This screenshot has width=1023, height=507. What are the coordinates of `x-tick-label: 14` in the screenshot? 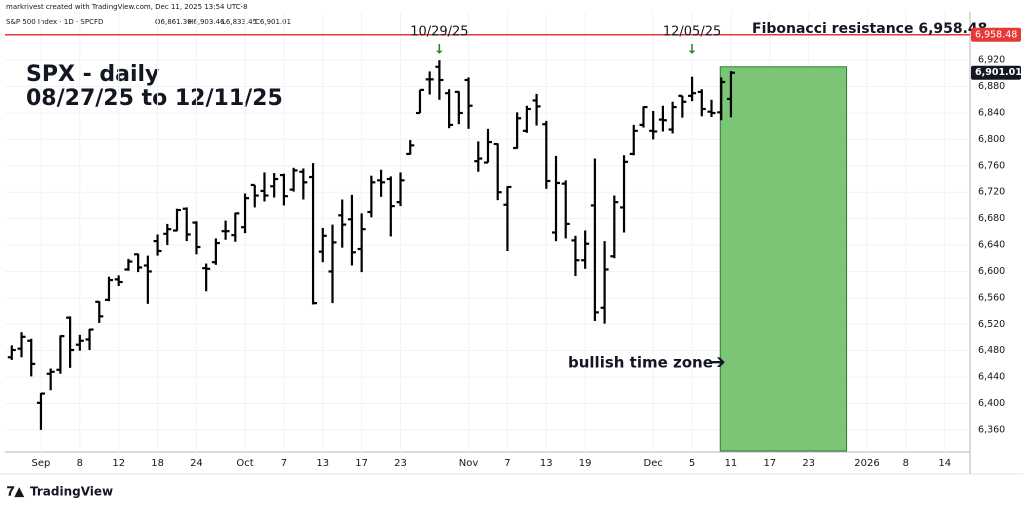 It's located at (944, 463).